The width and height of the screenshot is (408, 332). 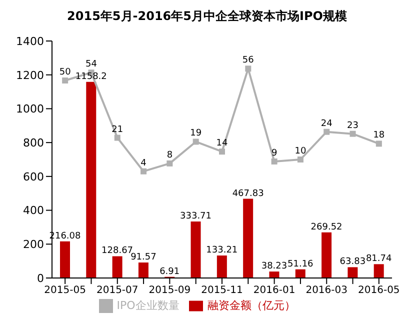 What do you see at coordinates (118, 129) in the screenshot?
I see `data-label: 21` at bounding box center [118, 129].